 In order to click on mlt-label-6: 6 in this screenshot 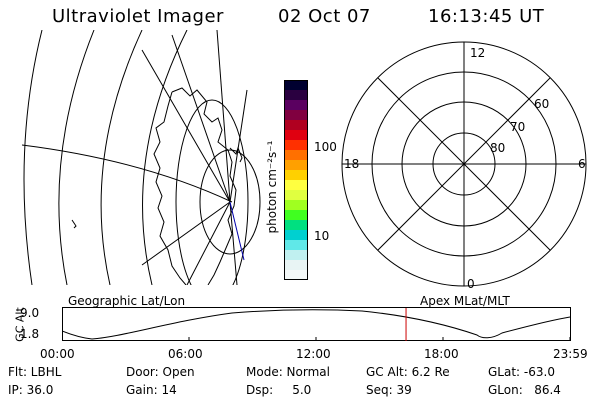, I will do `click(582, 164)`.